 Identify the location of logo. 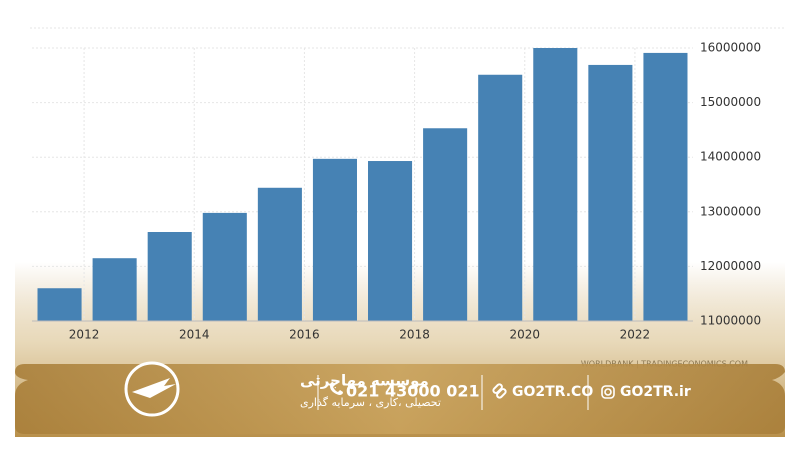
(152, 389).